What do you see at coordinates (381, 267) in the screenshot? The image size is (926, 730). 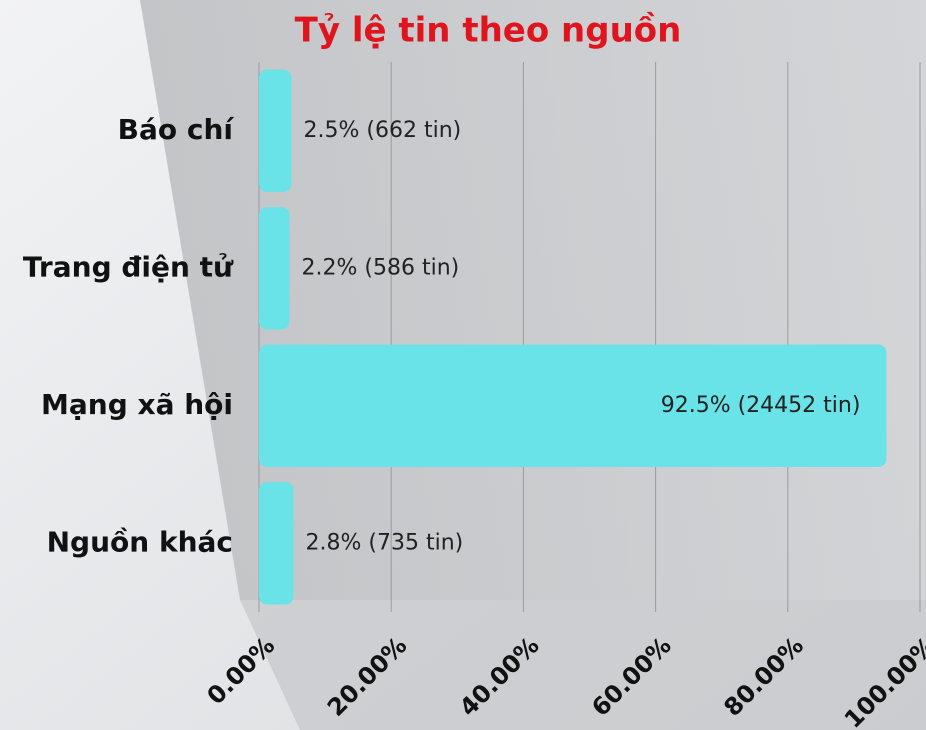 I see `value-label: 2.2% (586 tin)` at bounding box center [381, 267].